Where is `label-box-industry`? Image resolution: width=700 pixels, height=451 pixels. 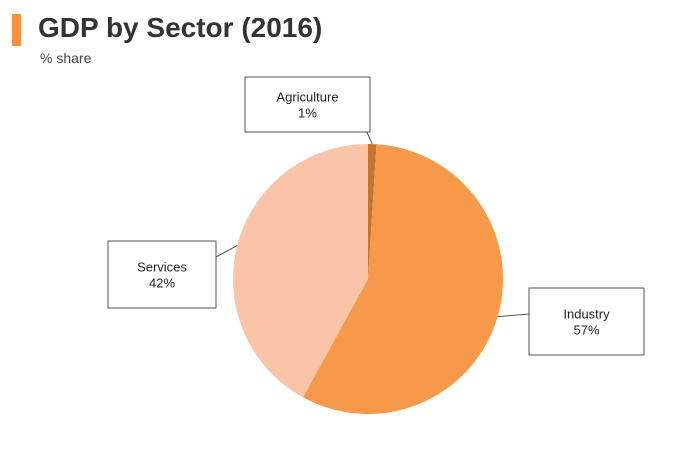 label-box-industry is located at coordinates (586, 321).